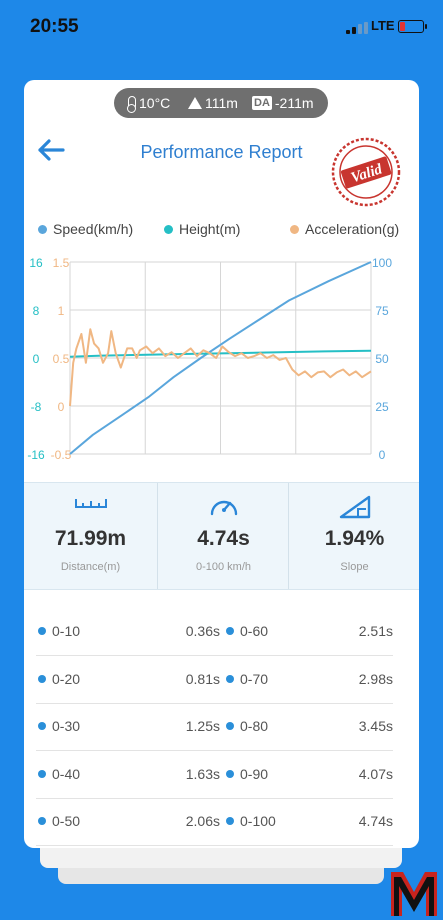  Describe the element at coordinates (66, 678) in the screenshot. I see `split-range-label: 0-20` at that location.